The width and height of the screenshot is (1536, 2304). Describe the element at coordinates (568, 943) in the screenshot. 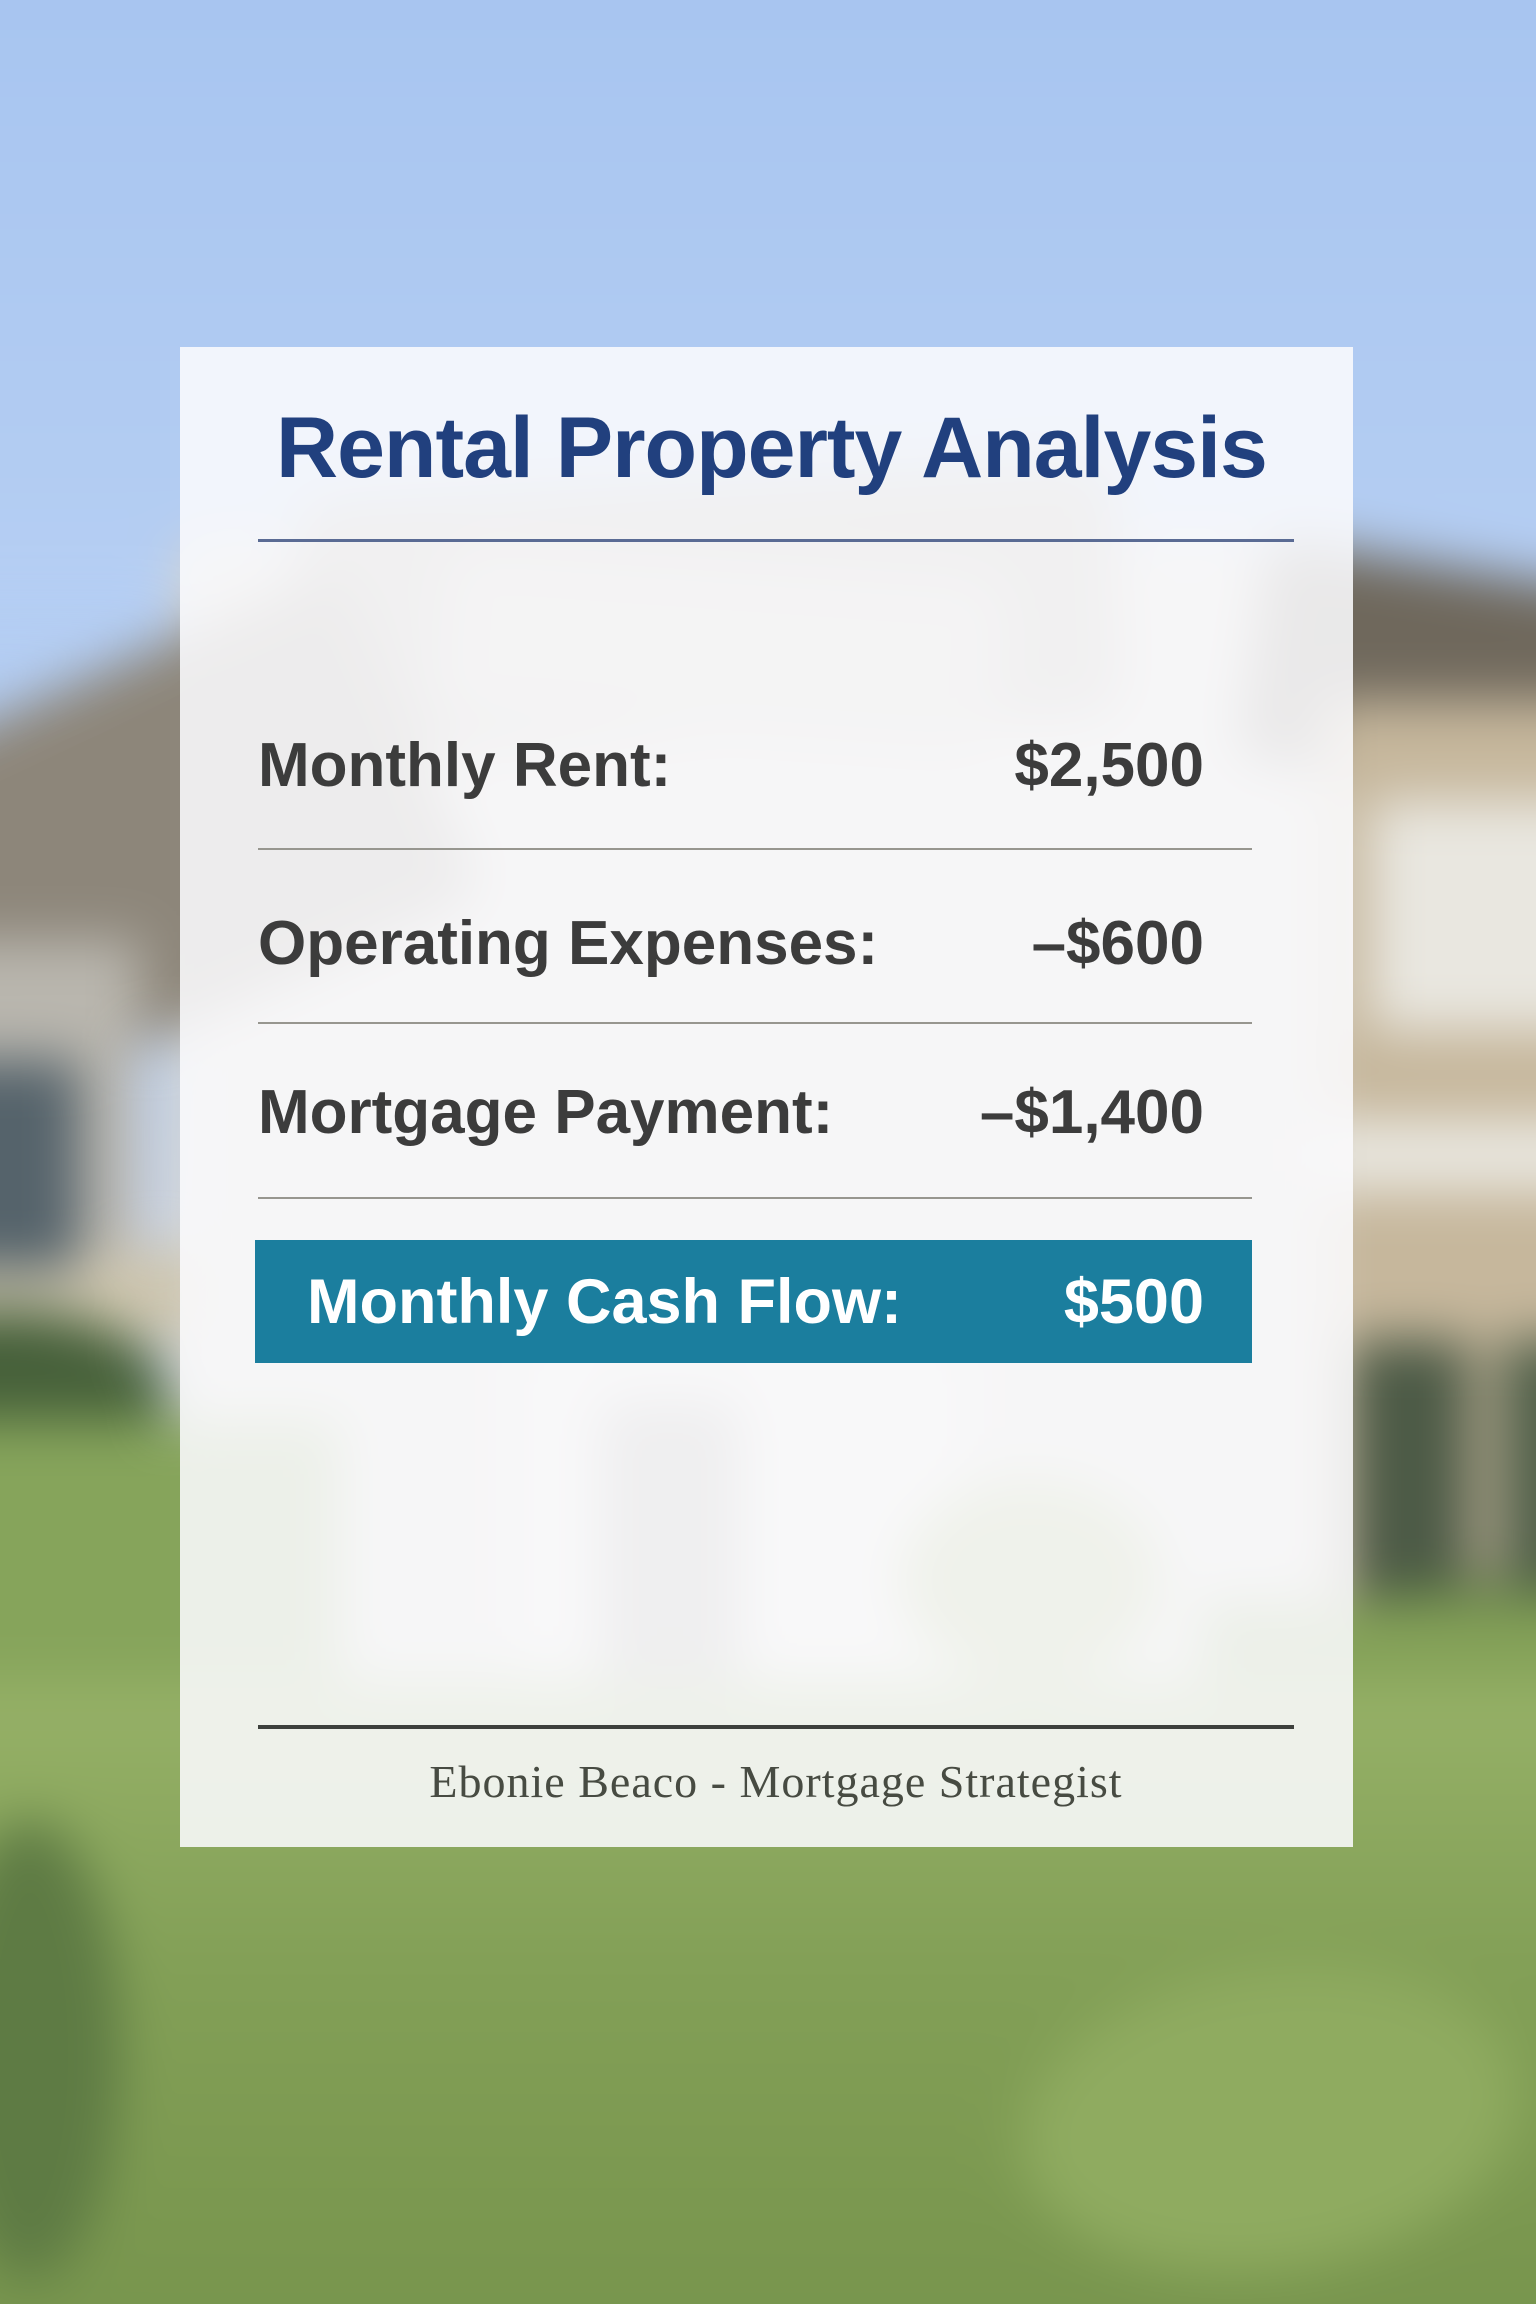

I see `row-label: Operating Expenses:` at that location.